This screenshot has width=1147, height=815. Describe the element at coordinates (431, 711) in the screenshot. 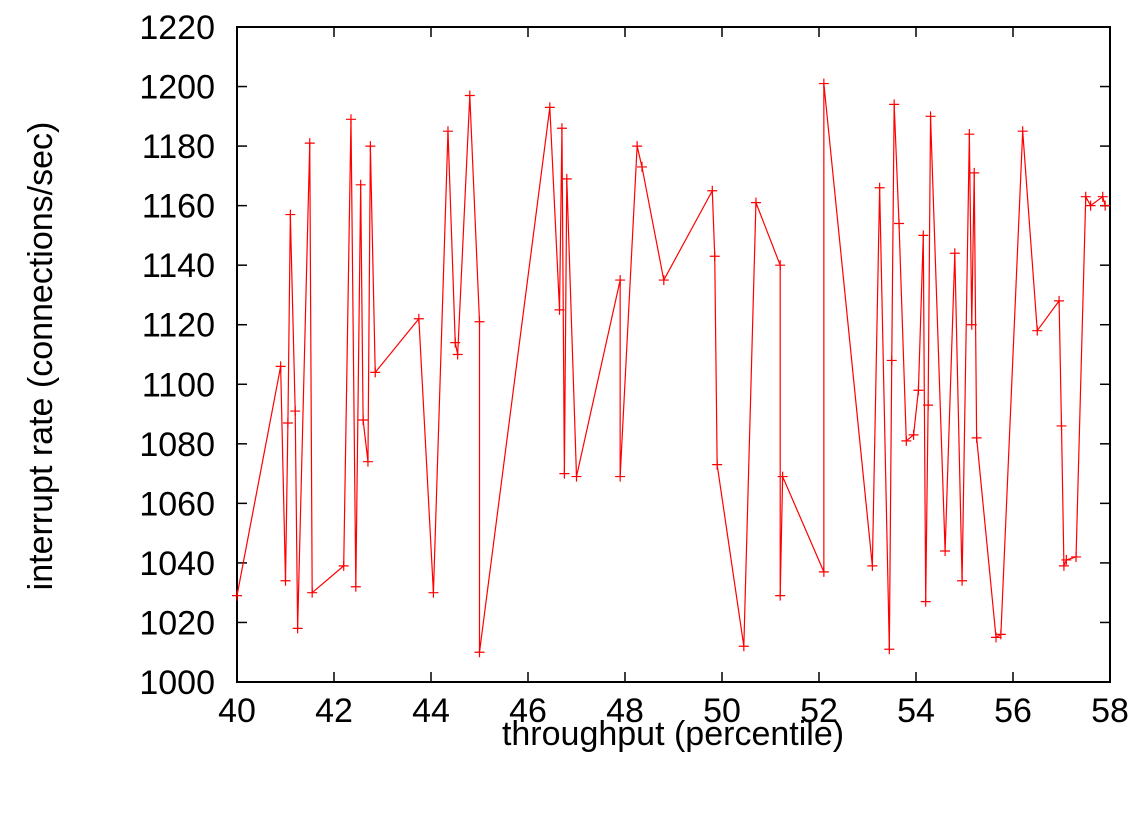

I see `x-tick-label: 44` at that location.